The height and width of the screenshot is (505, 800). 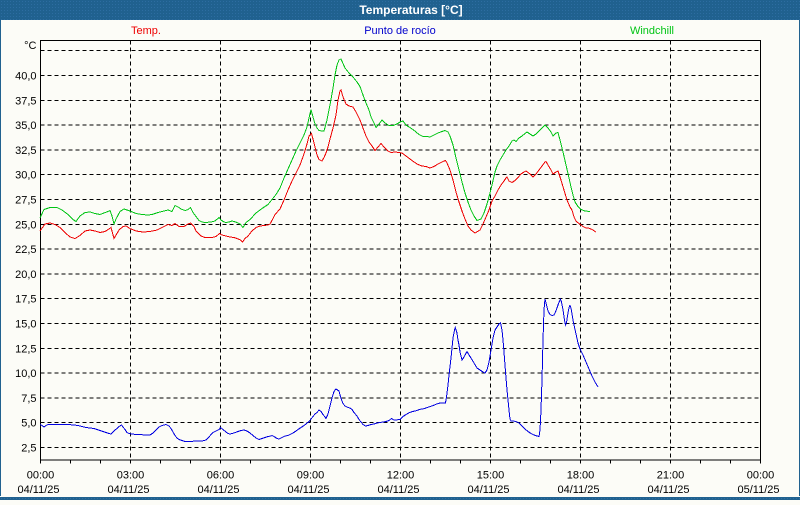 What do you see at coordinates (146, 31) in the screenshot?
I see `svg-text: Temp.` at bounding box center [146, 31].